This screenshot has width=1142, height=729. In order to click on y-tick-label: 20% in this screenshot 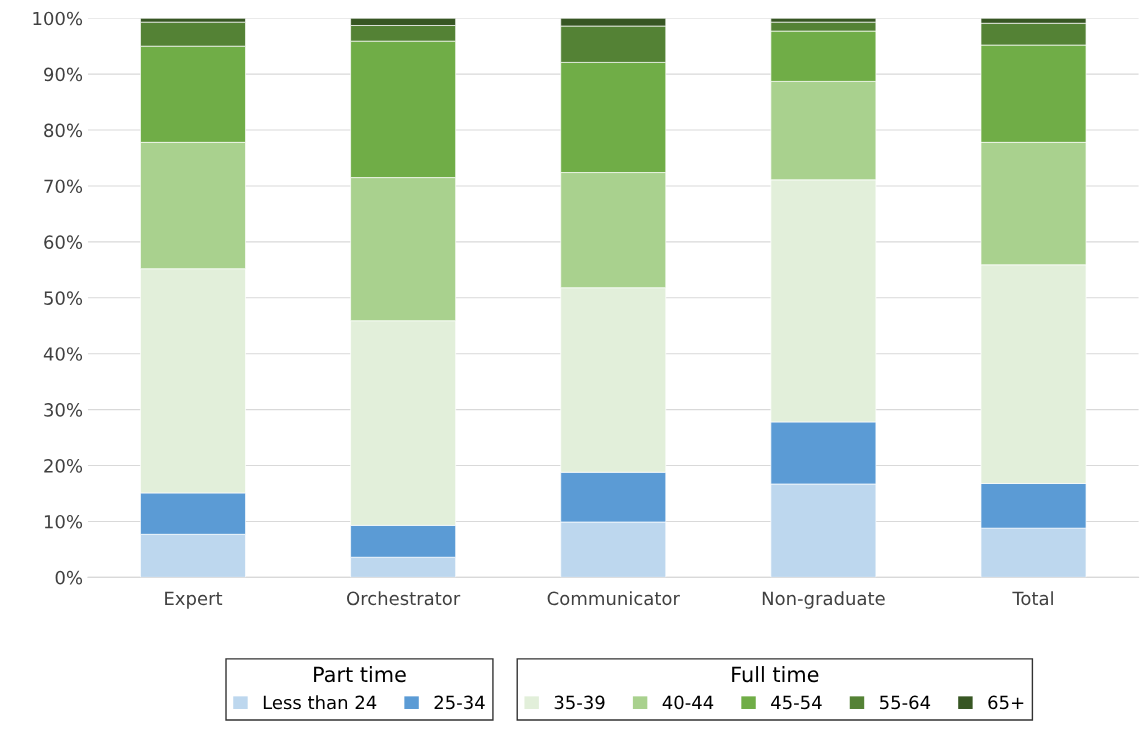, I will do `click(63, 466)`.